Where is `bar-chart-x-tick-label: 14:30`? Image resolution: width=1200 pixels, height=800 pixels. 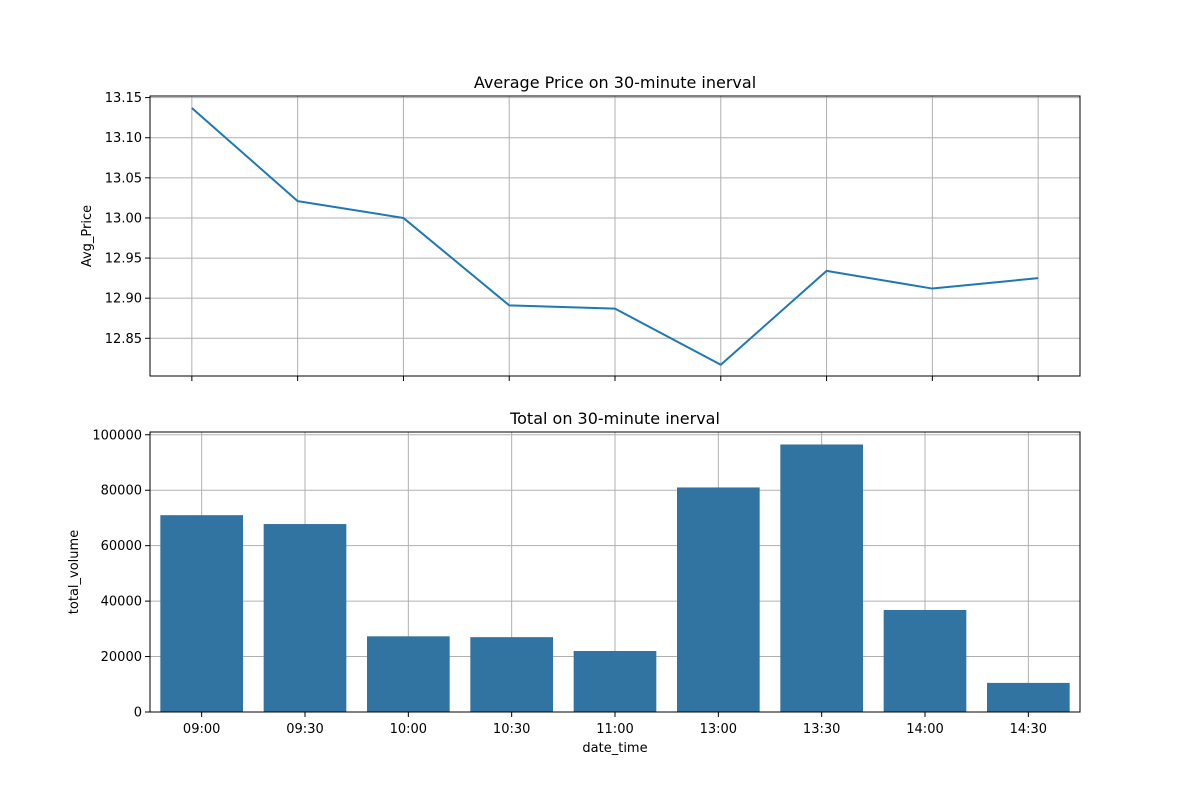
bar-chart-x-tick-label: 14:30 is located at coordinates (1028, 729).